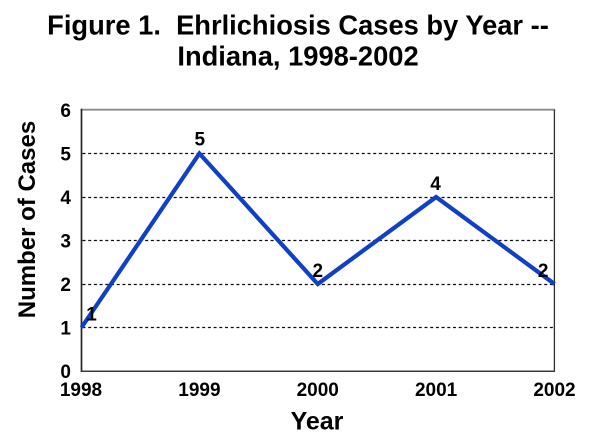 This screenshot has width=600, height=445. I want to click on svg-text: 1999, so click(199, 390).